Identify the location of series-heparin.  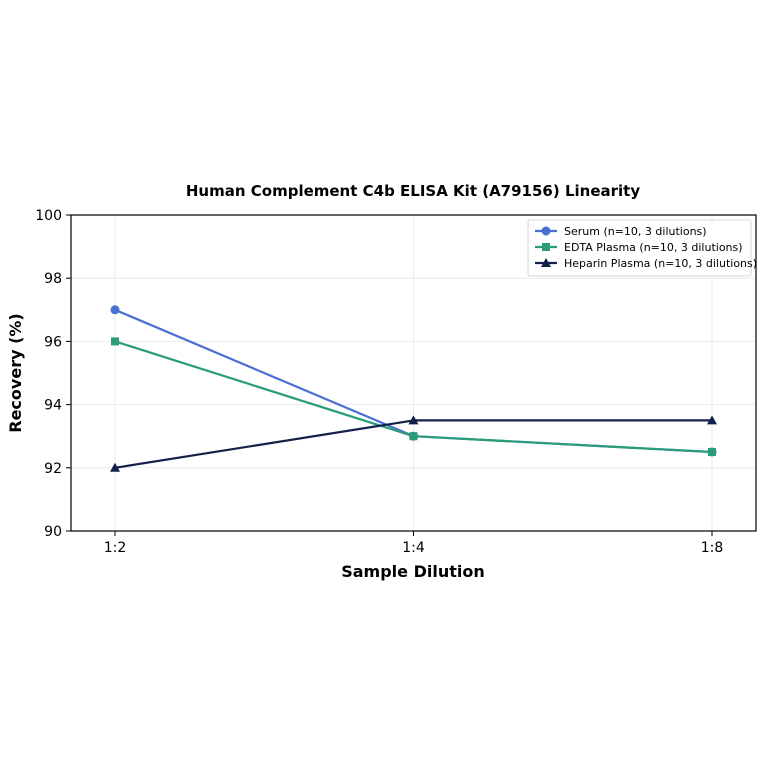
(413, 443).